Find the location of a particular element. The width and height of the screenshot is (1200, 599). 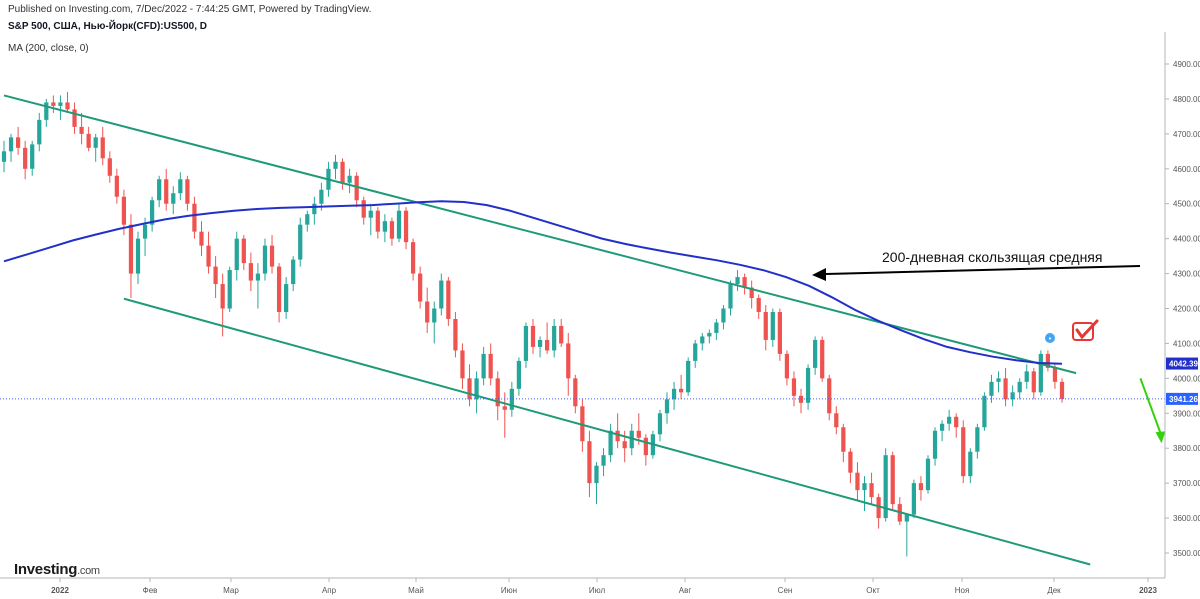

x-tick-label: Авг is located at coordinates (685, 590).